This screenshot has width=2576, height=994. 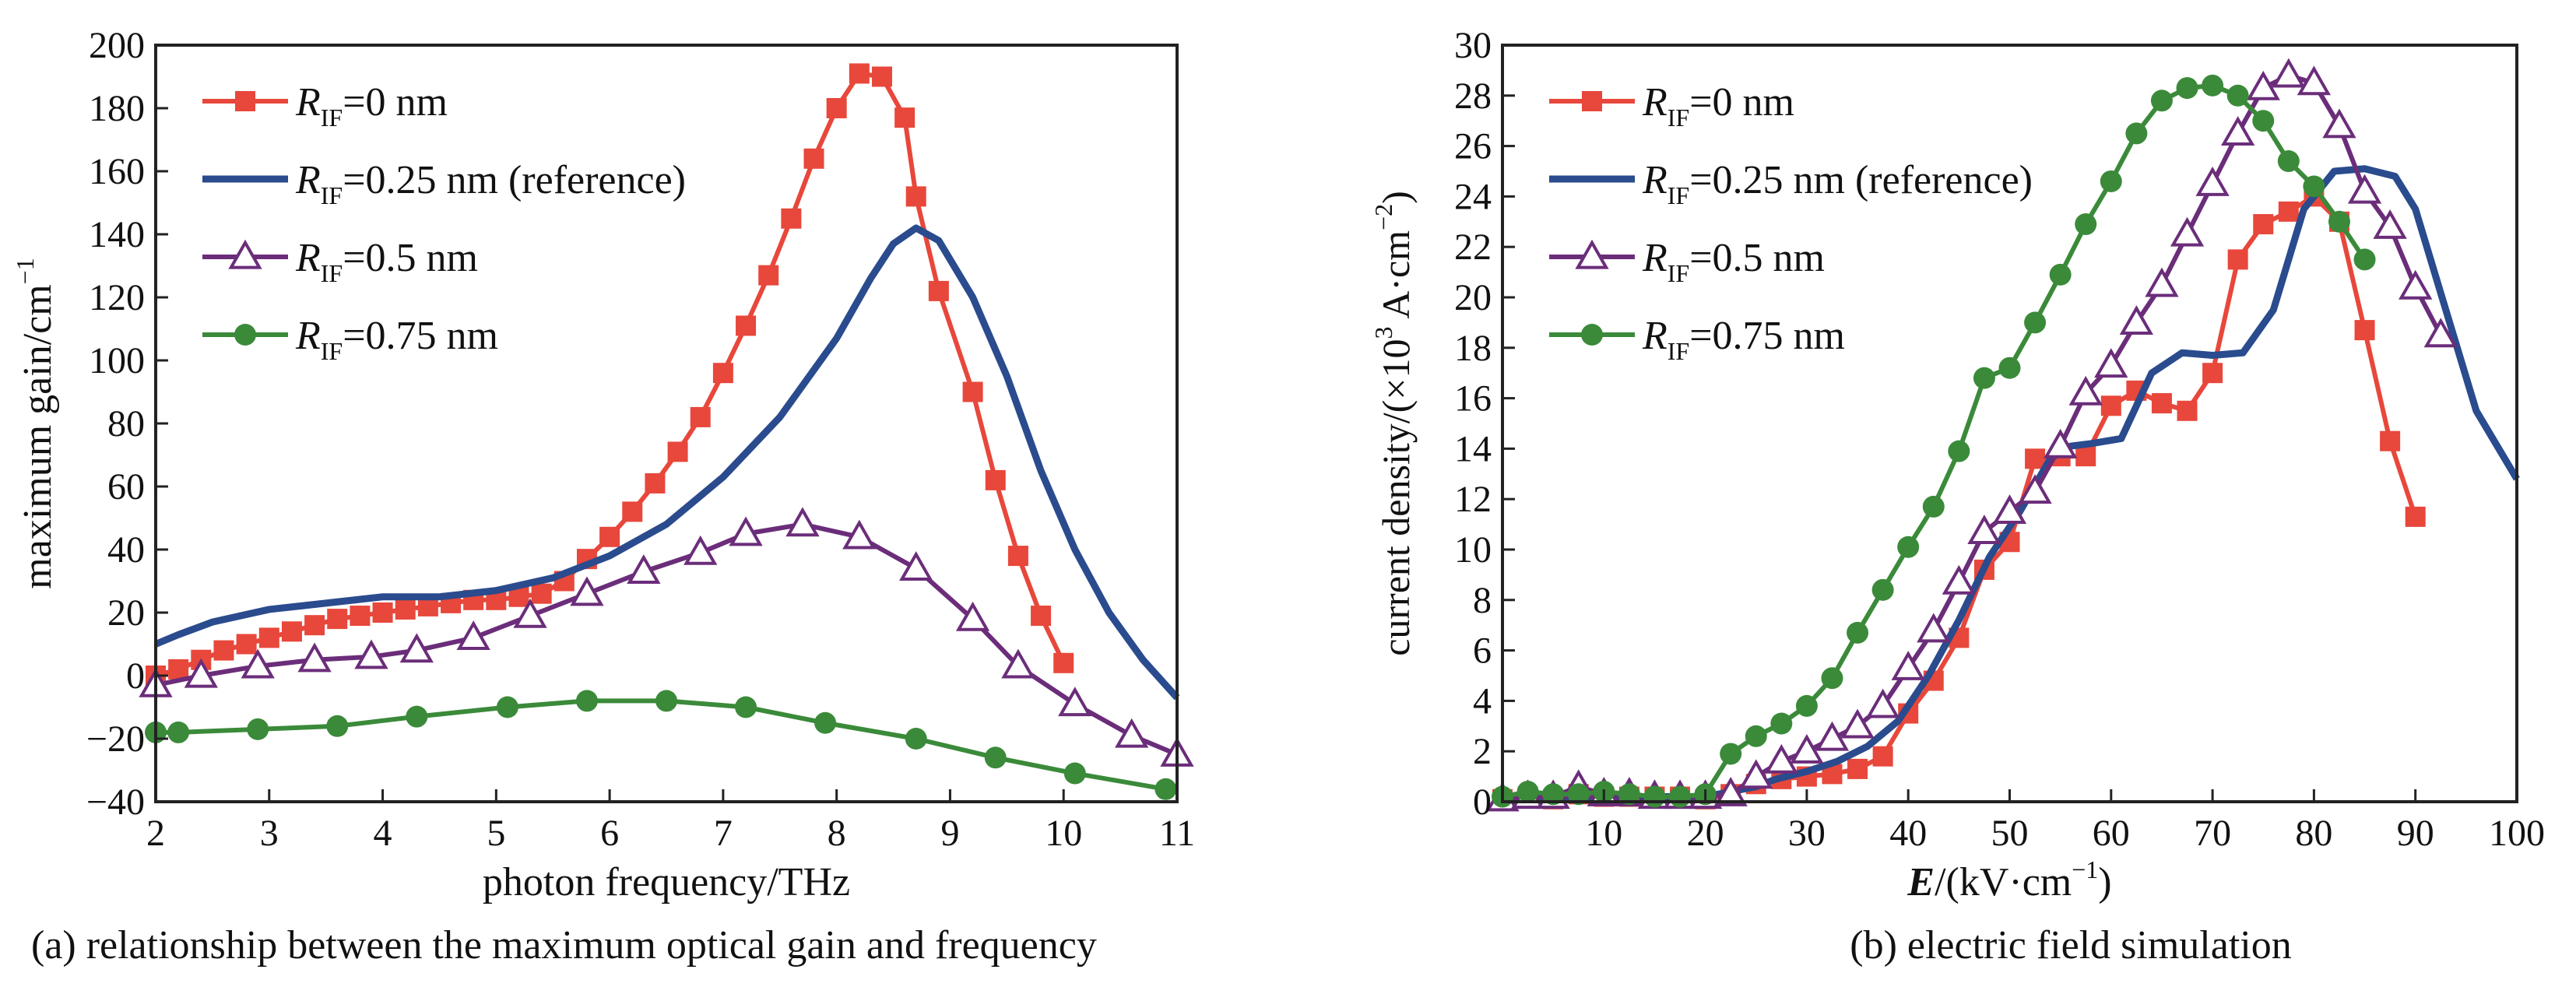 I want to click on y-tick-label: 14, so click(x=1473, y=448).